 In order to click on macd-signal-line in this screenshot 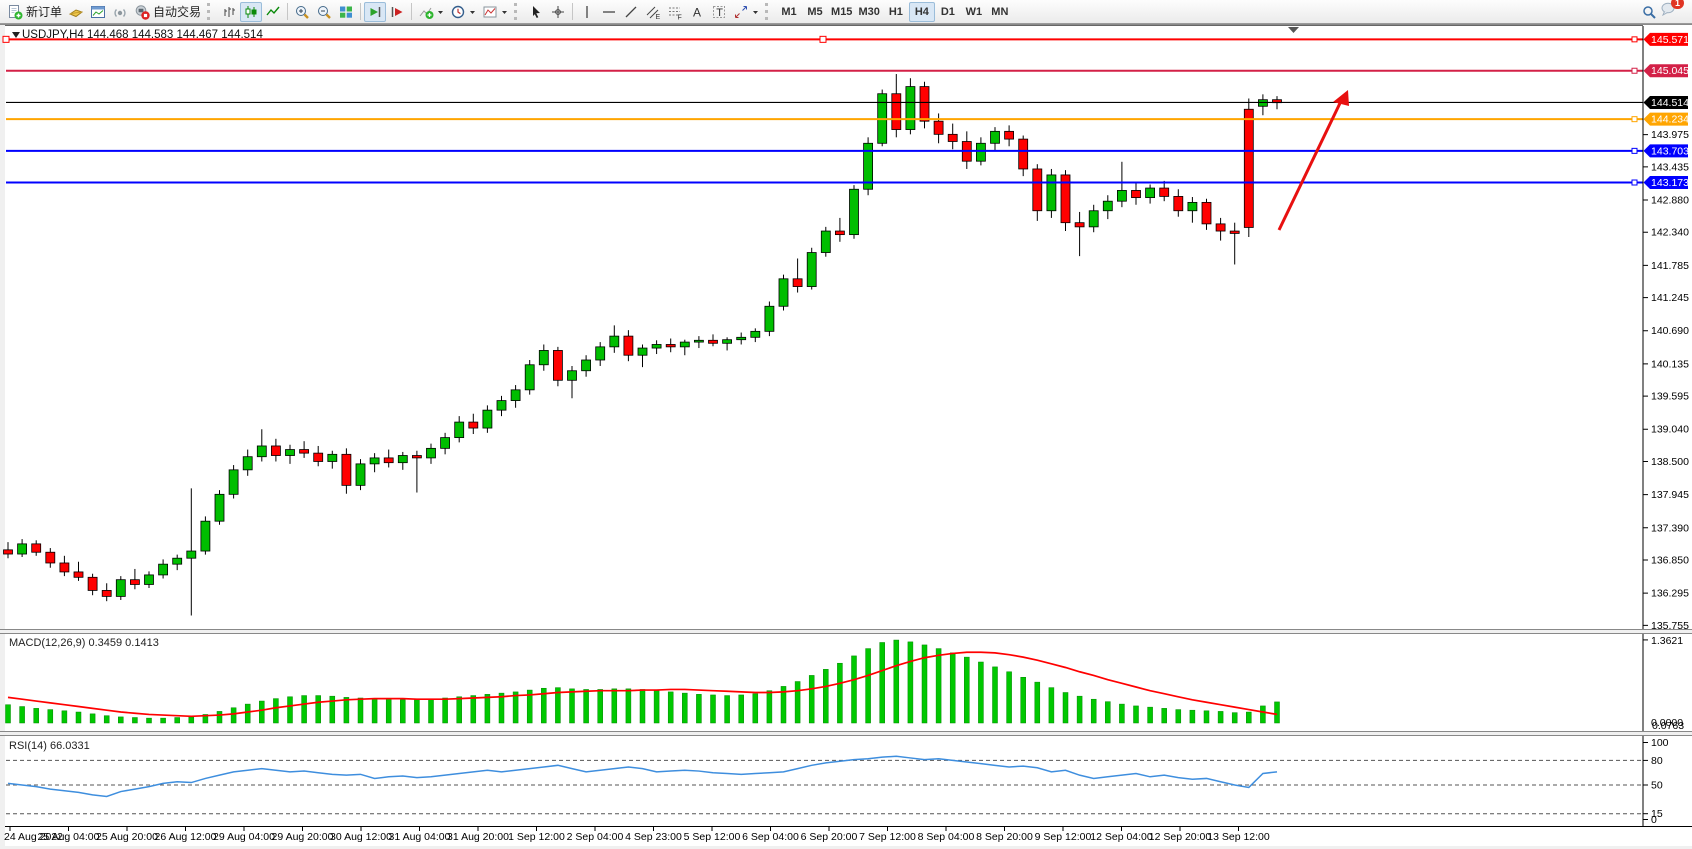, I will do `click(642, 684)`.